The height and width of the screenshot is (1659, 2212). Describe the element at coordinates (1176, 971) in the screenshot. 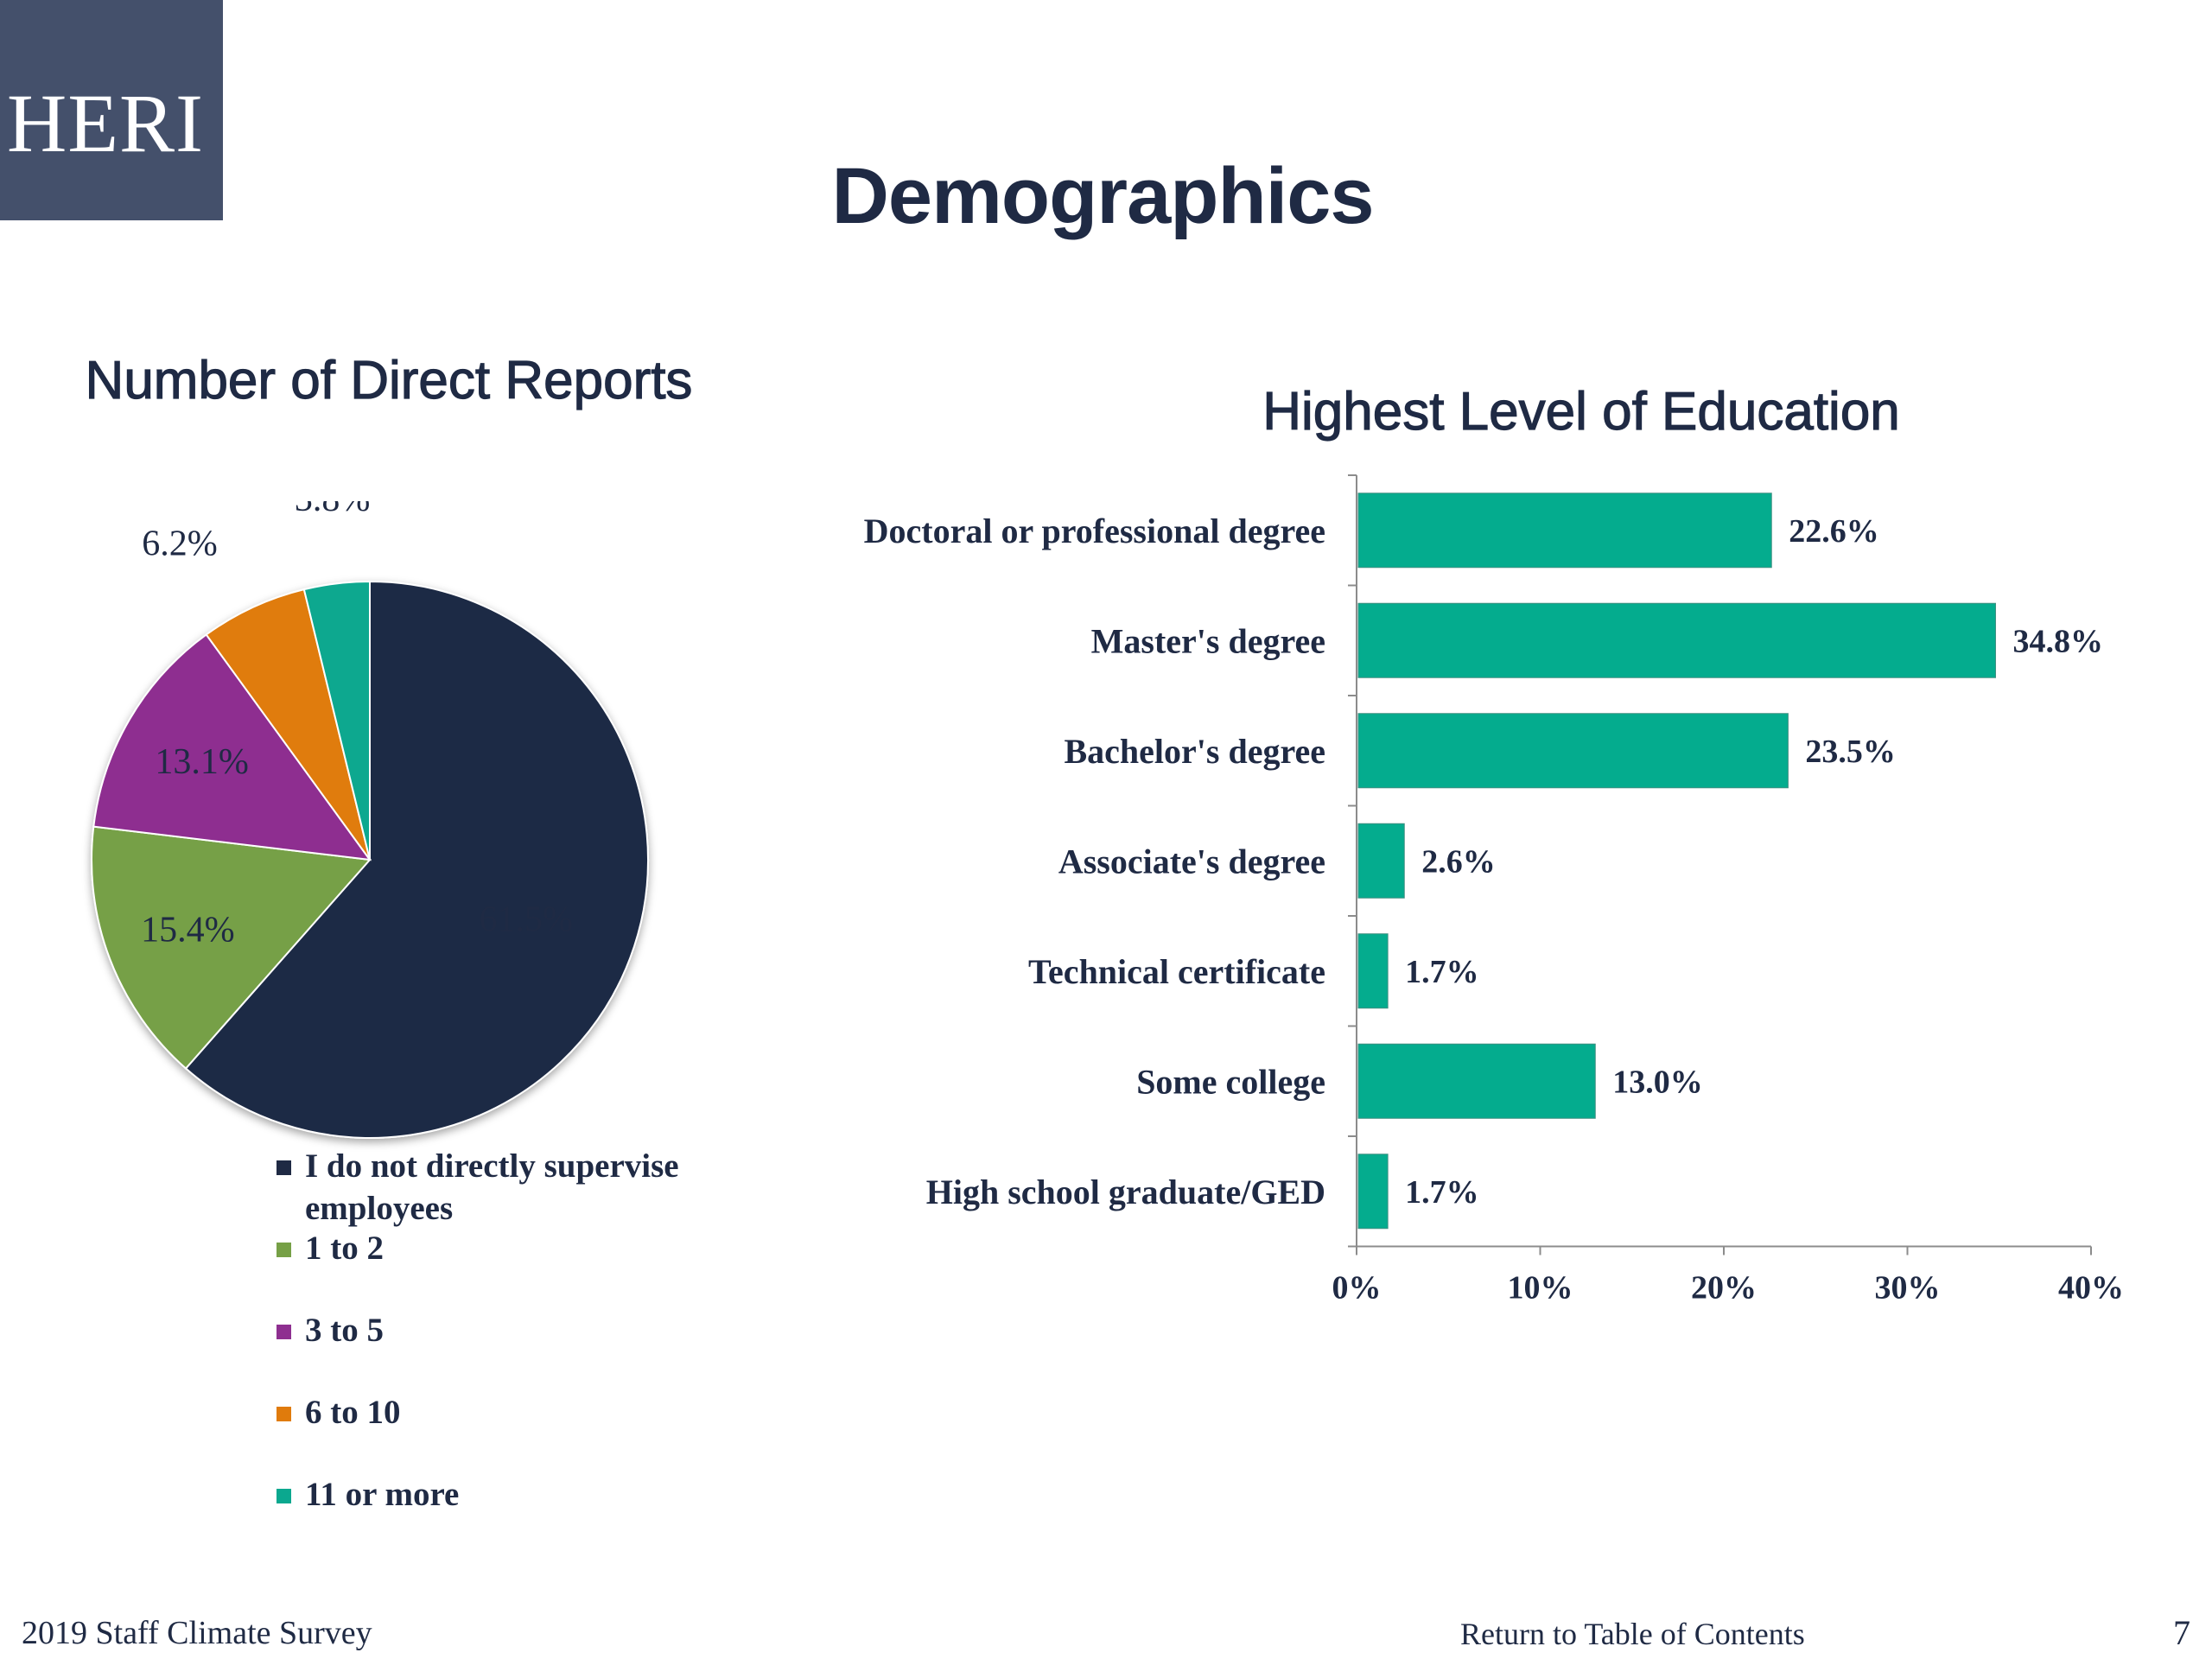

I see `bar-category-label: Technical certificate` at that location.